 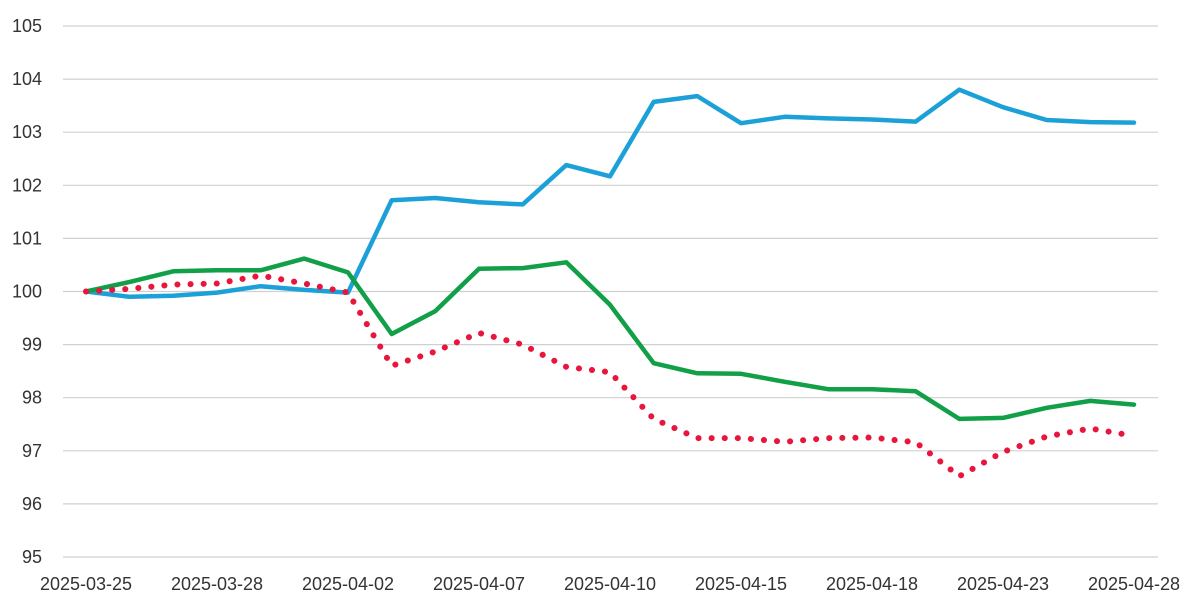 I want to click on y-tick-label: 105, so click(x=27, y=26).